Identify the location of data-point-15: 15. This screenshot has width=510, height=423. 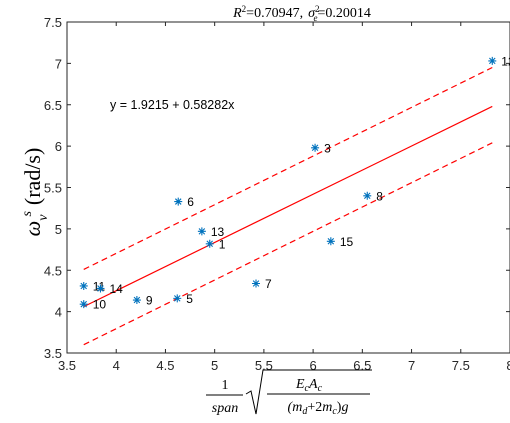
(340, 242).